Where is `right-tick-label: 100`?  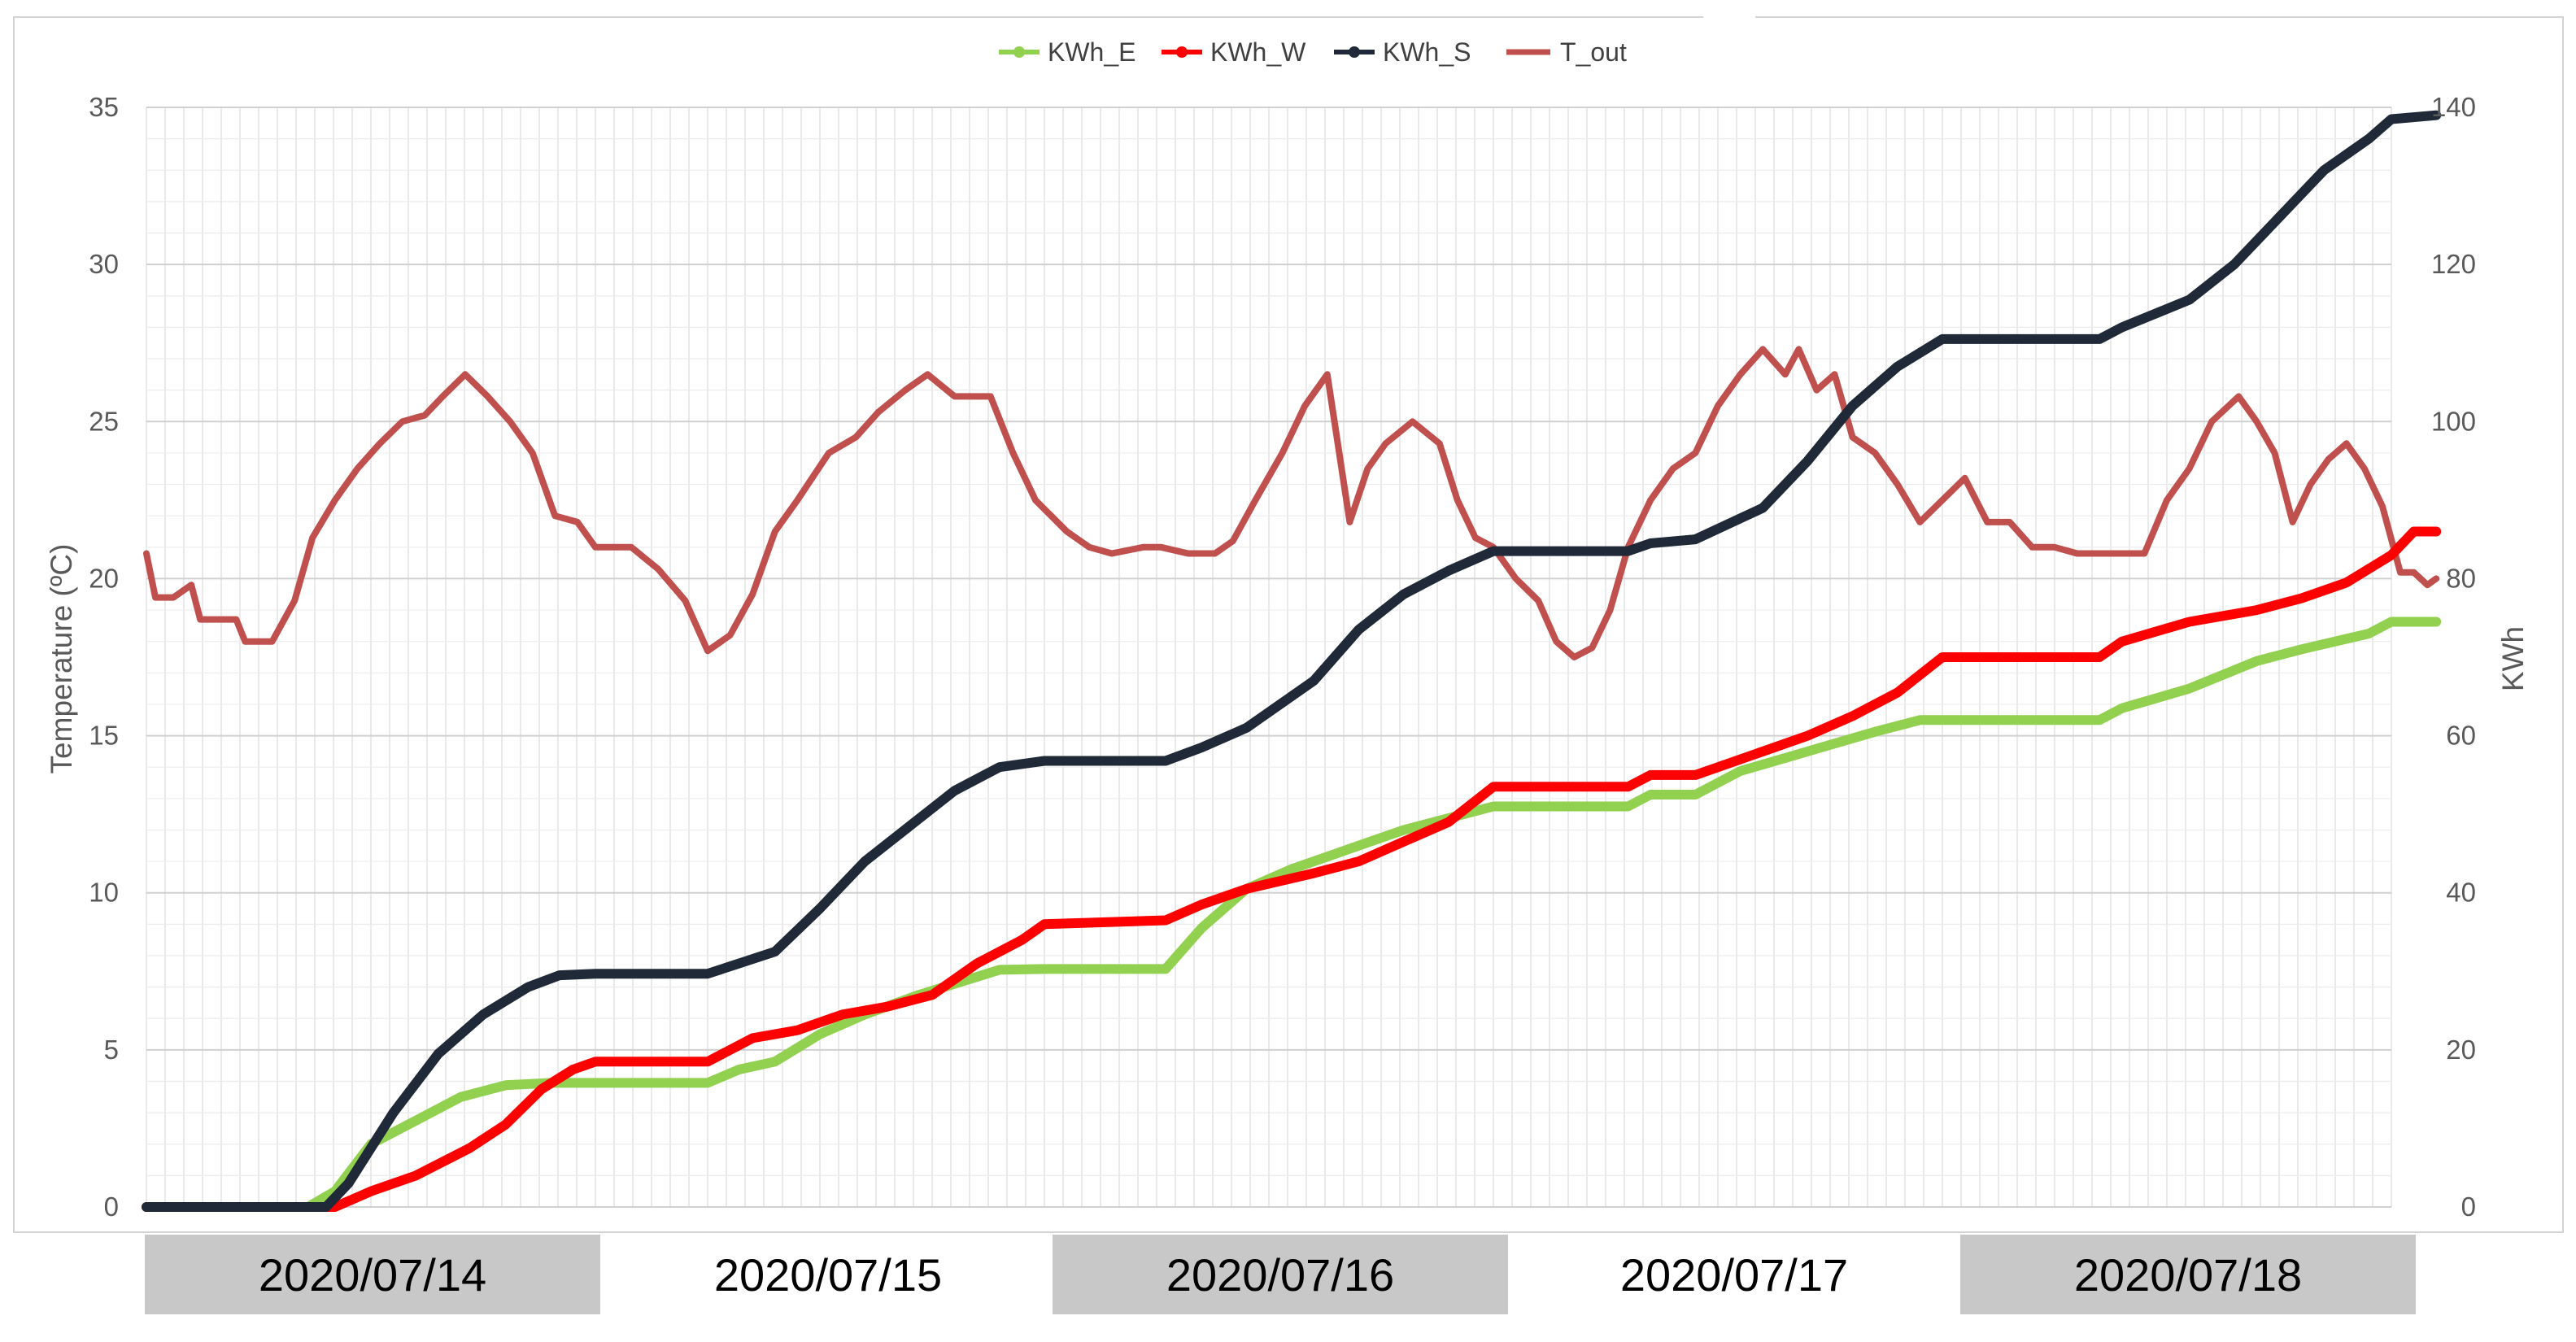 right-tick-label: 100 is located at coordinates (2453, 421).